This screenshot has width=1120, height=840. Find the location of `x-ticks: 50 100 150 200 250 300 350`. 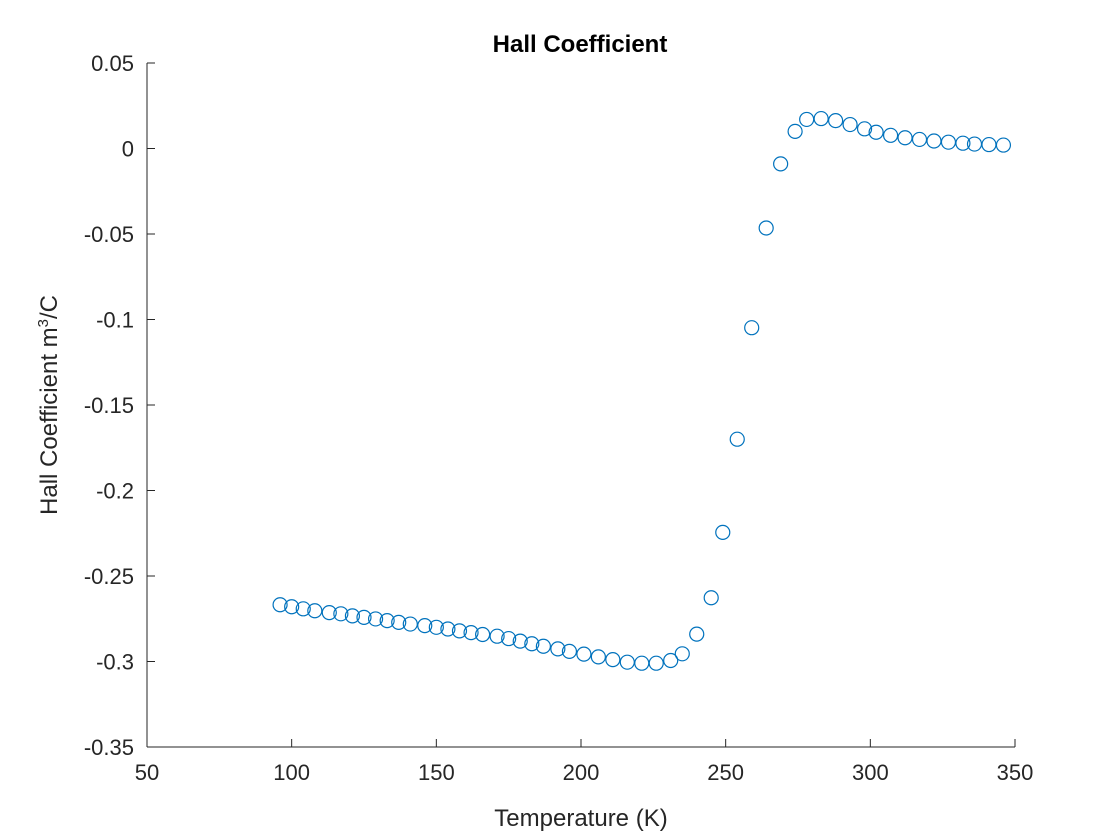

x-ticks: 50 100 150 200 250 300 350 is located at coordinates (584, 762).